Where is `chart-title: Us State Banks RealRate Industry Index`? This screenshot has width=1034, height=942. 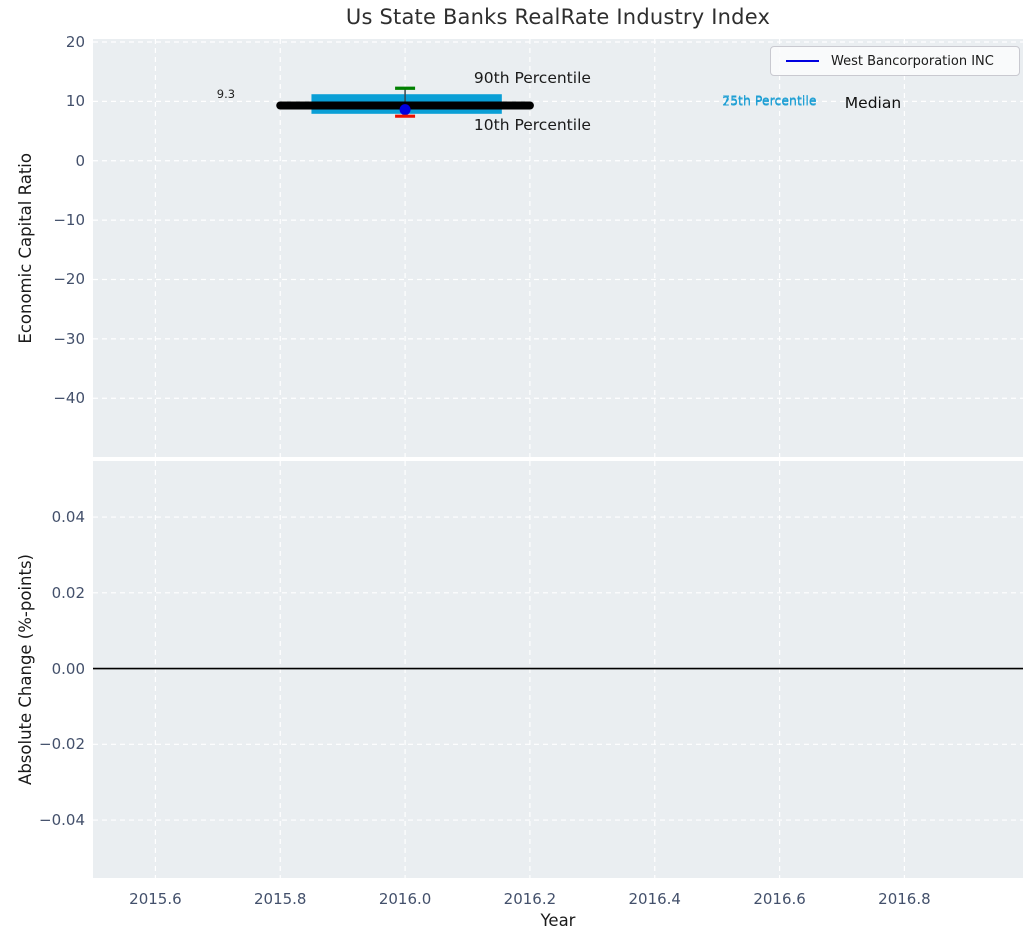
chart-title: Us State Banks RealRate Industry Index is located at coordinates (558, 17).